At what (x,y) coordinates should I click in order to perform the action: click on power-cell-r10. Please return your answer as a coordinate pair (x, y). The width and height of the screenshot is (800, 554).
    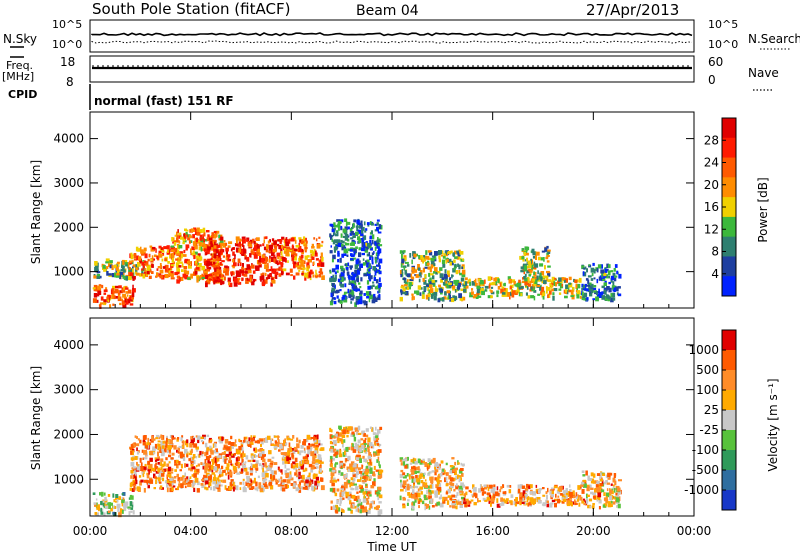
    Looking at the image, I should click on (595, 286).